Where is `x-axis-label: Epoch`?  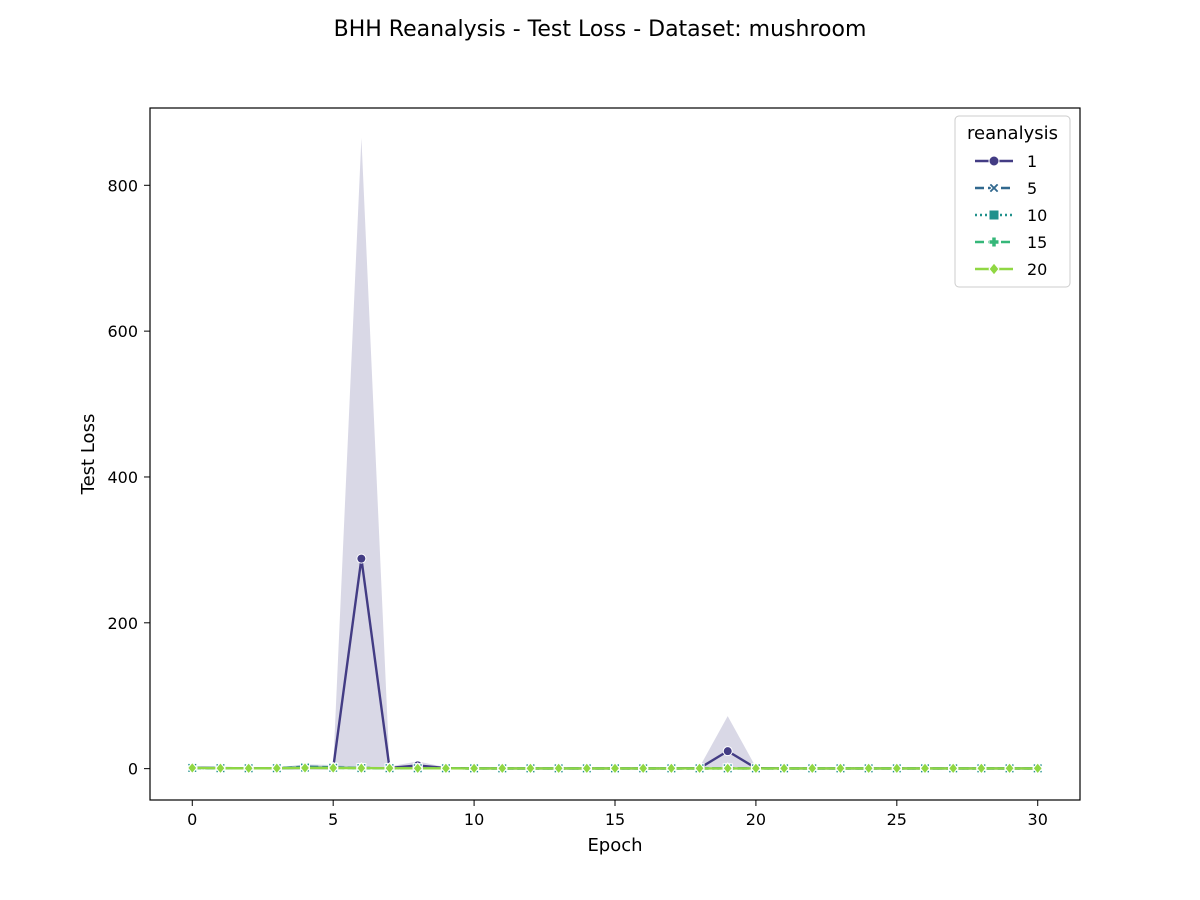
x-axis-label: Epoch is located at coordinates (614, 845).